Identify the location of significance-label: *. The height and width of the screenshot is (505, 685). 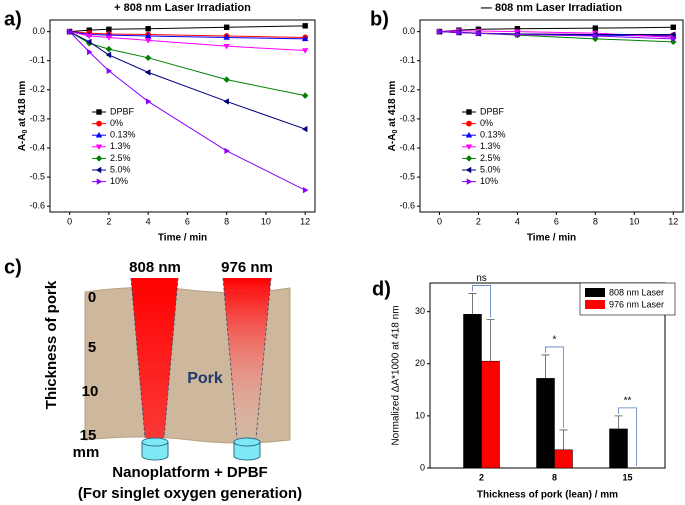
(555, 340).